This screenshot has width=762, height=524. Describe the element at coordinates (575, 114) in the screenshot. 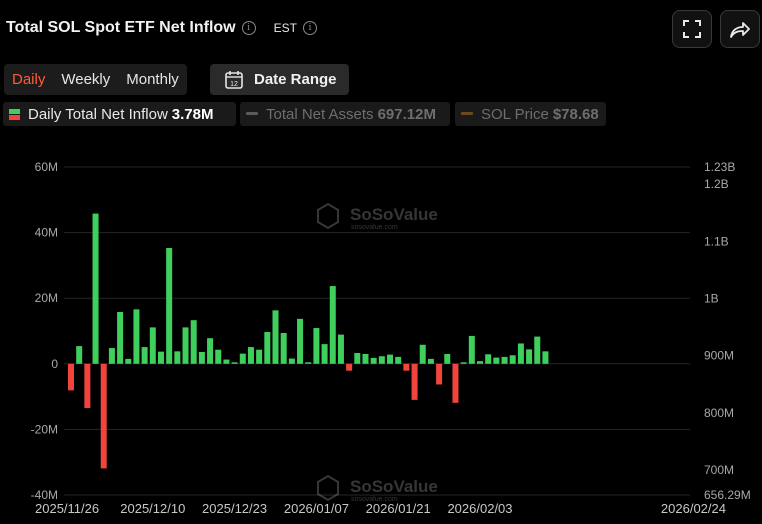

I see `legend-value: $78.68` at that location.